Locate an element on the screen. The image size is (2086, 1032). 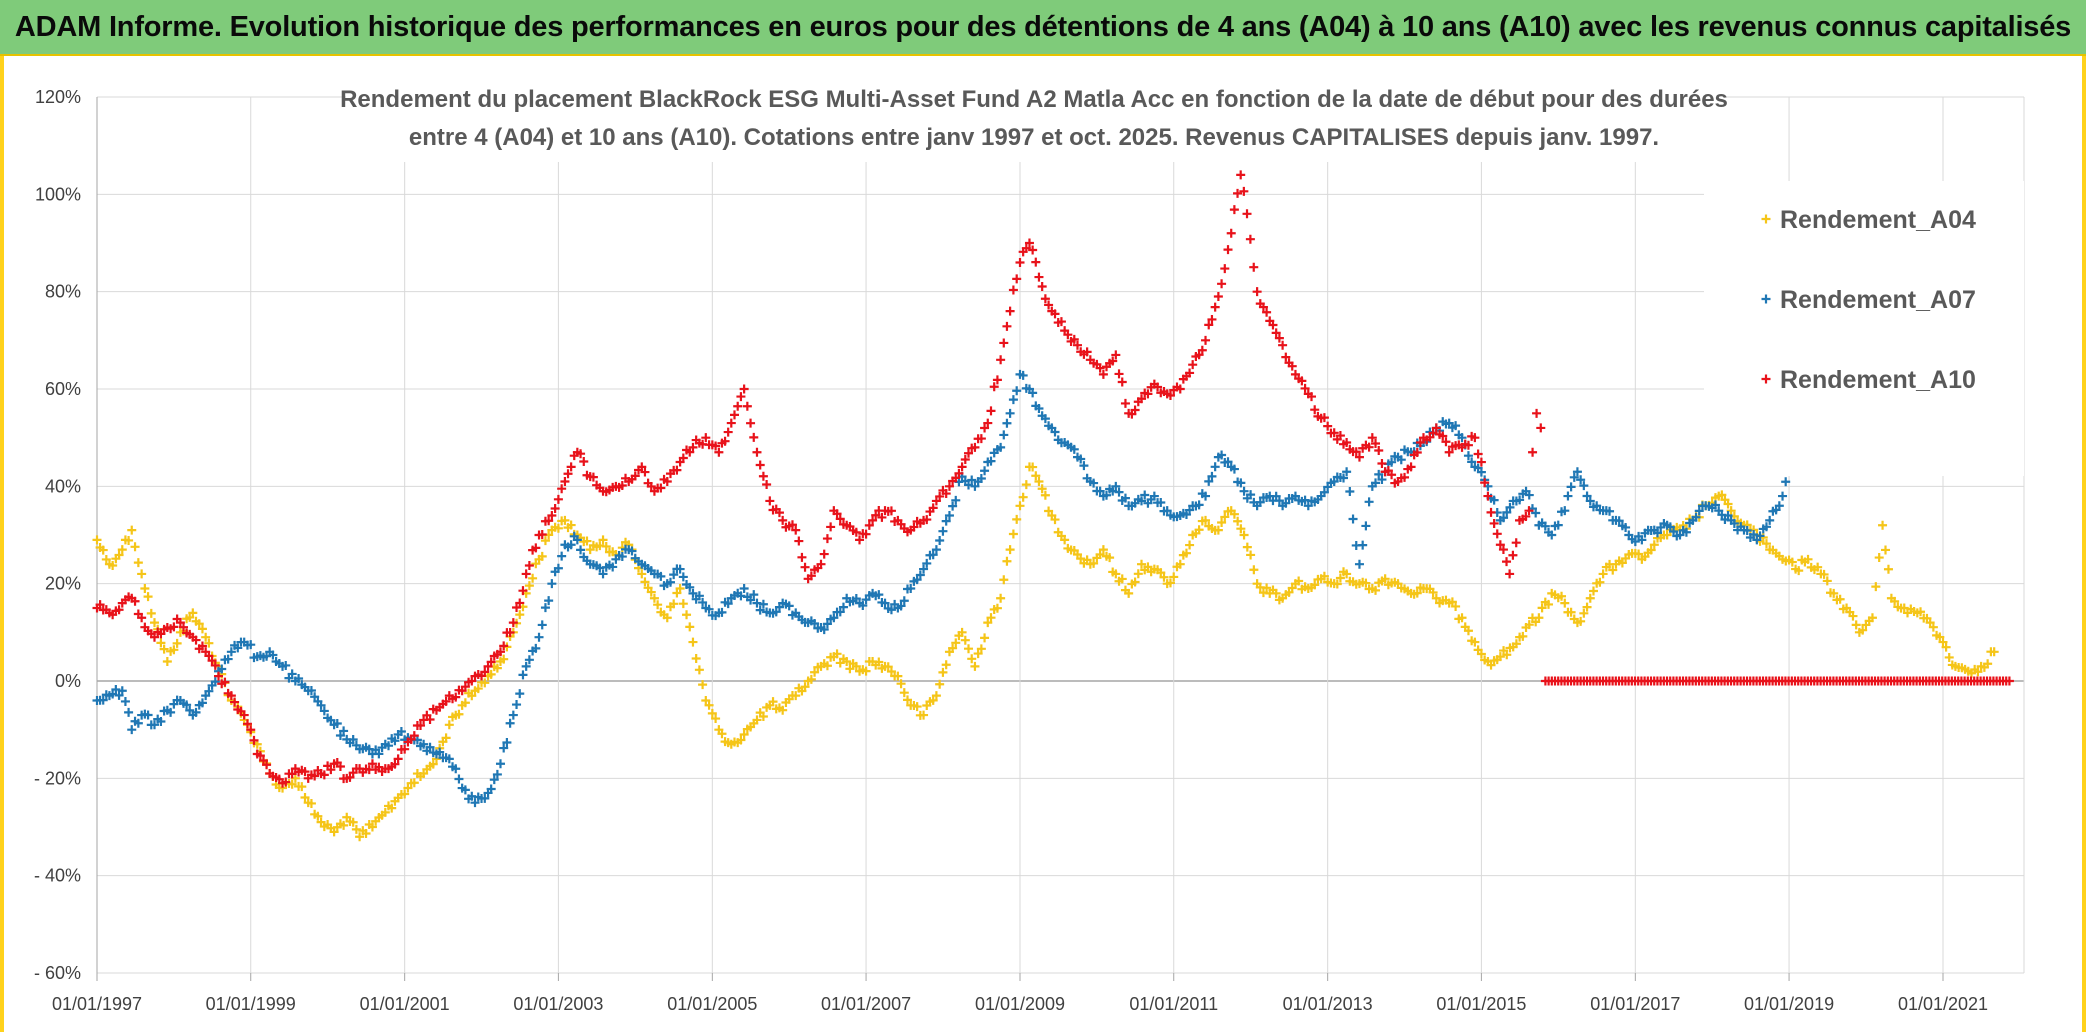
legend: Rendement_A04 Rendement_A07 Rendement_A10 is located at coordinates (1864, 328).